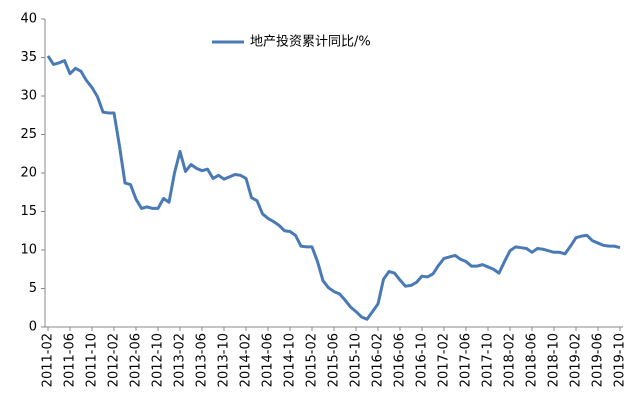 The image size is (626, 405). I want to click on y-tick-label: 30, so click(28, 96).